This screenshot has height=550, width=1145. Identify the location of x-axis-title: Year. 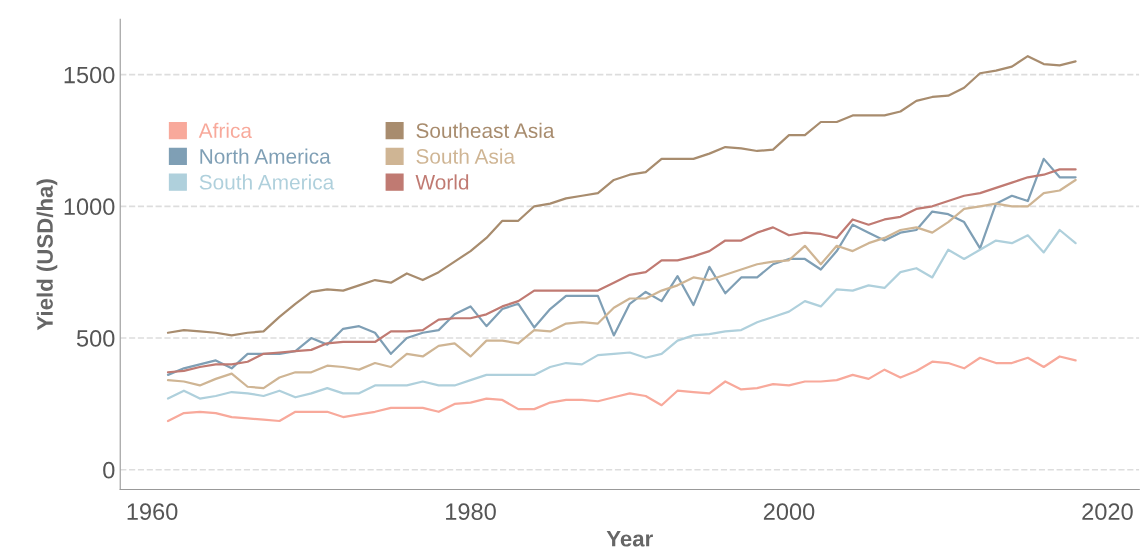
(629, 539).